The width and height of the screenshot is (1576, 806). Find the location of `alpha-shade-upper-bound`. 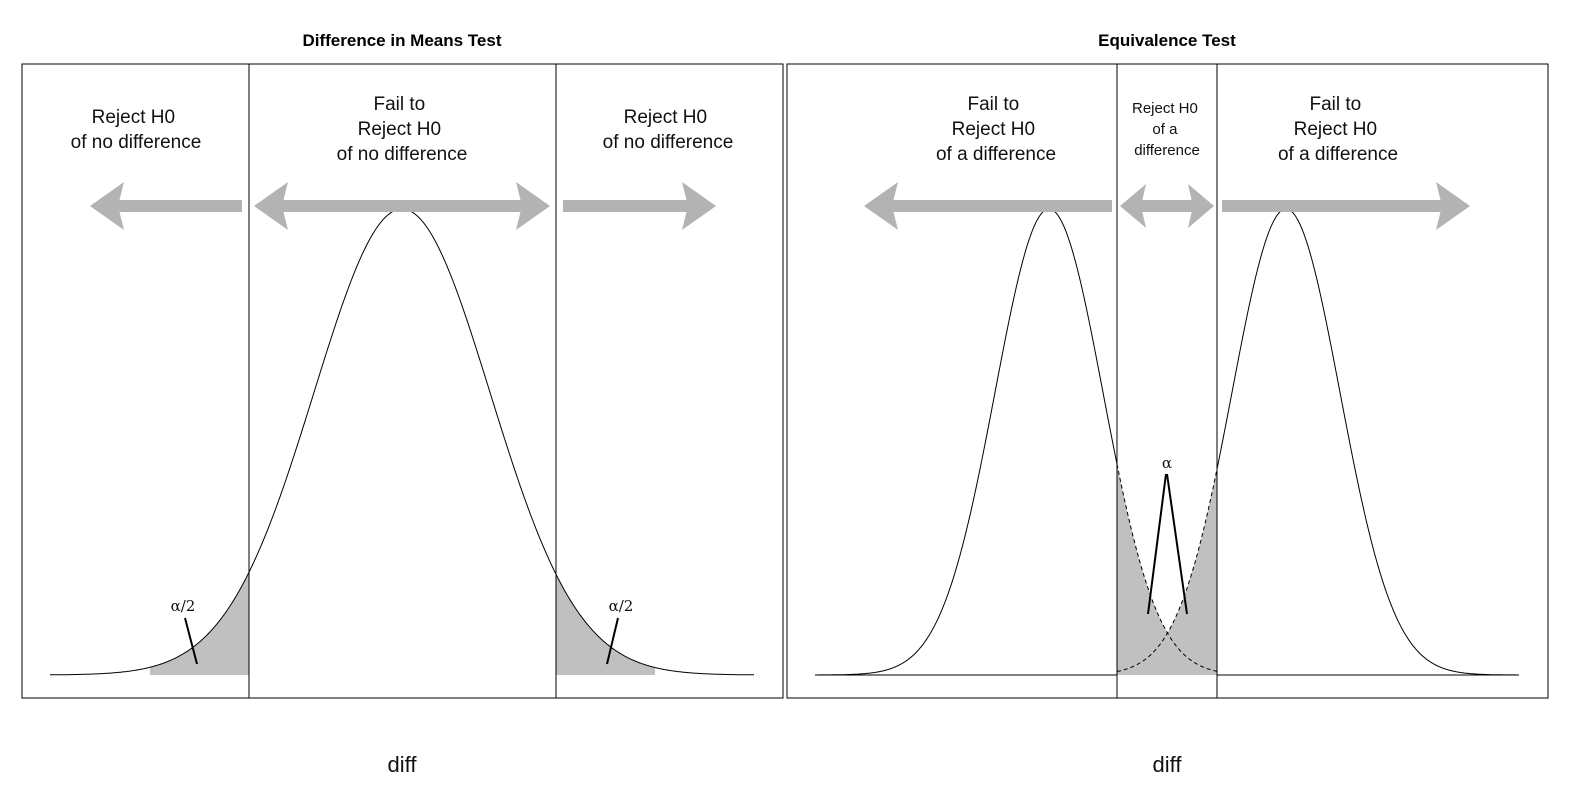

alpha-shade-upper-bound is located at coordinates (1167, 572).